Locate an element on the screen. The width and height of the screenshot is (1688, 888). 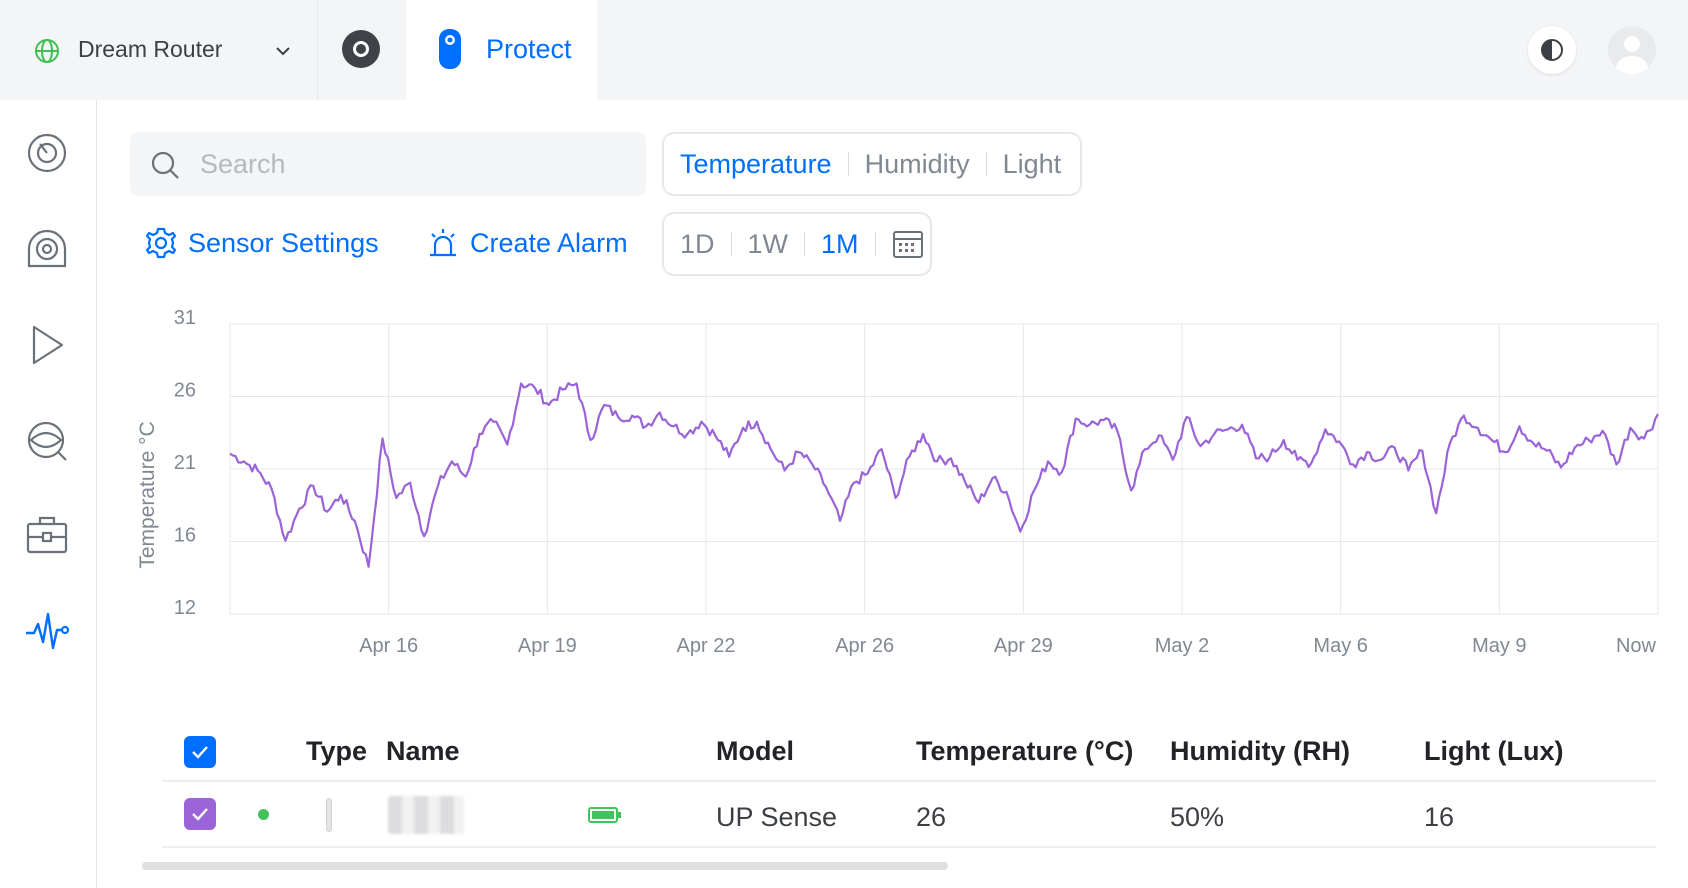
site-name: Dream Router is located at coordinates (150, 49).